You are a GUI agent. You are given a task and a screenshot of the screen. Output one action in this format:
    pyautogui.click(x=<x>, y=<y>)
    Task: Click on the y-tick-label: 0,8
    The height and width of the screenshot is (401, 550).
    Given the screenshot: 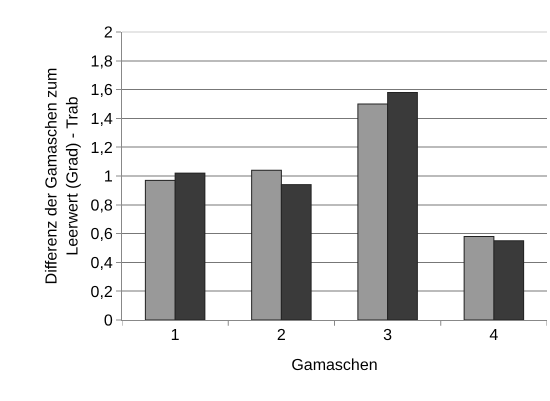 What is the action you would take?
    pyautogui.click(x=101, y=205)
    